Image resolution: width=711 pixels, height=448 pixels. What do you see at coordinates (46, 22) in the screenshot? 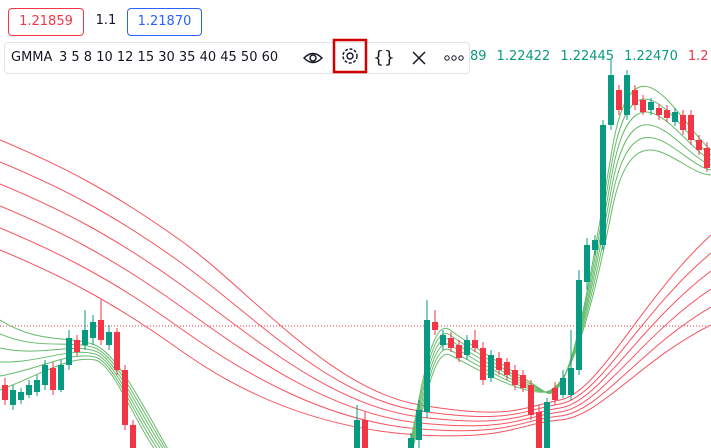
I see `sell-button: 1.21859` at bounding box center [46, 22].